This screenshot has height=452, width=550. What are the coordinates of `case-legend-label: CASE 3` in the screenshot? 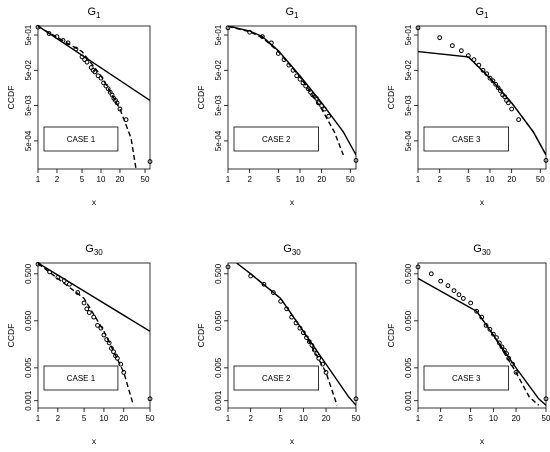 It's located at (466, 139).